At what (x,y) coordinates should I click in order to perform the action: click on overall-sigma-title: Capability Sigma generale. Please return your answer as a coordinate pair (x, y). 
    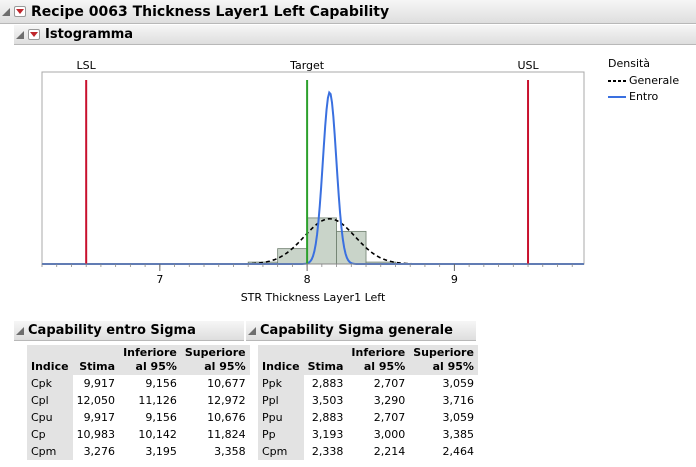
    Looking at the image, I should click on (356, 330).